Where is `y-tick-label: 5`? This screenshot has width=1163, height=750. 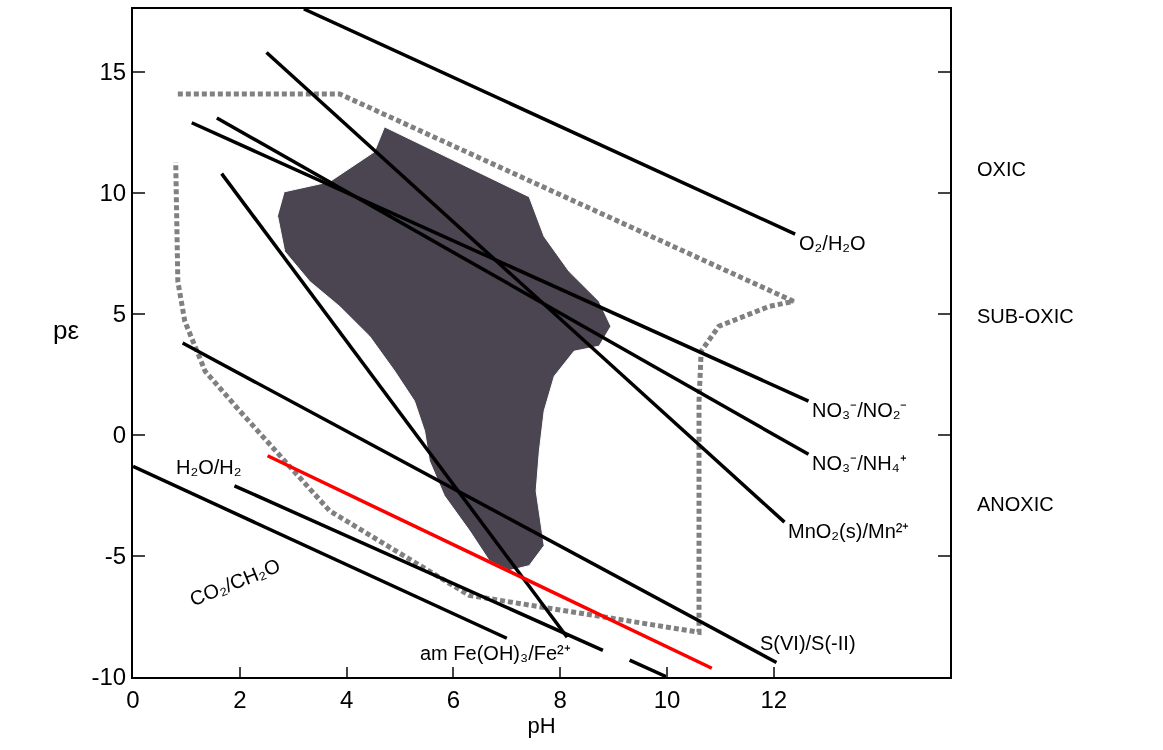
y-tick-label: 5 is located at coordinates (119, 314).